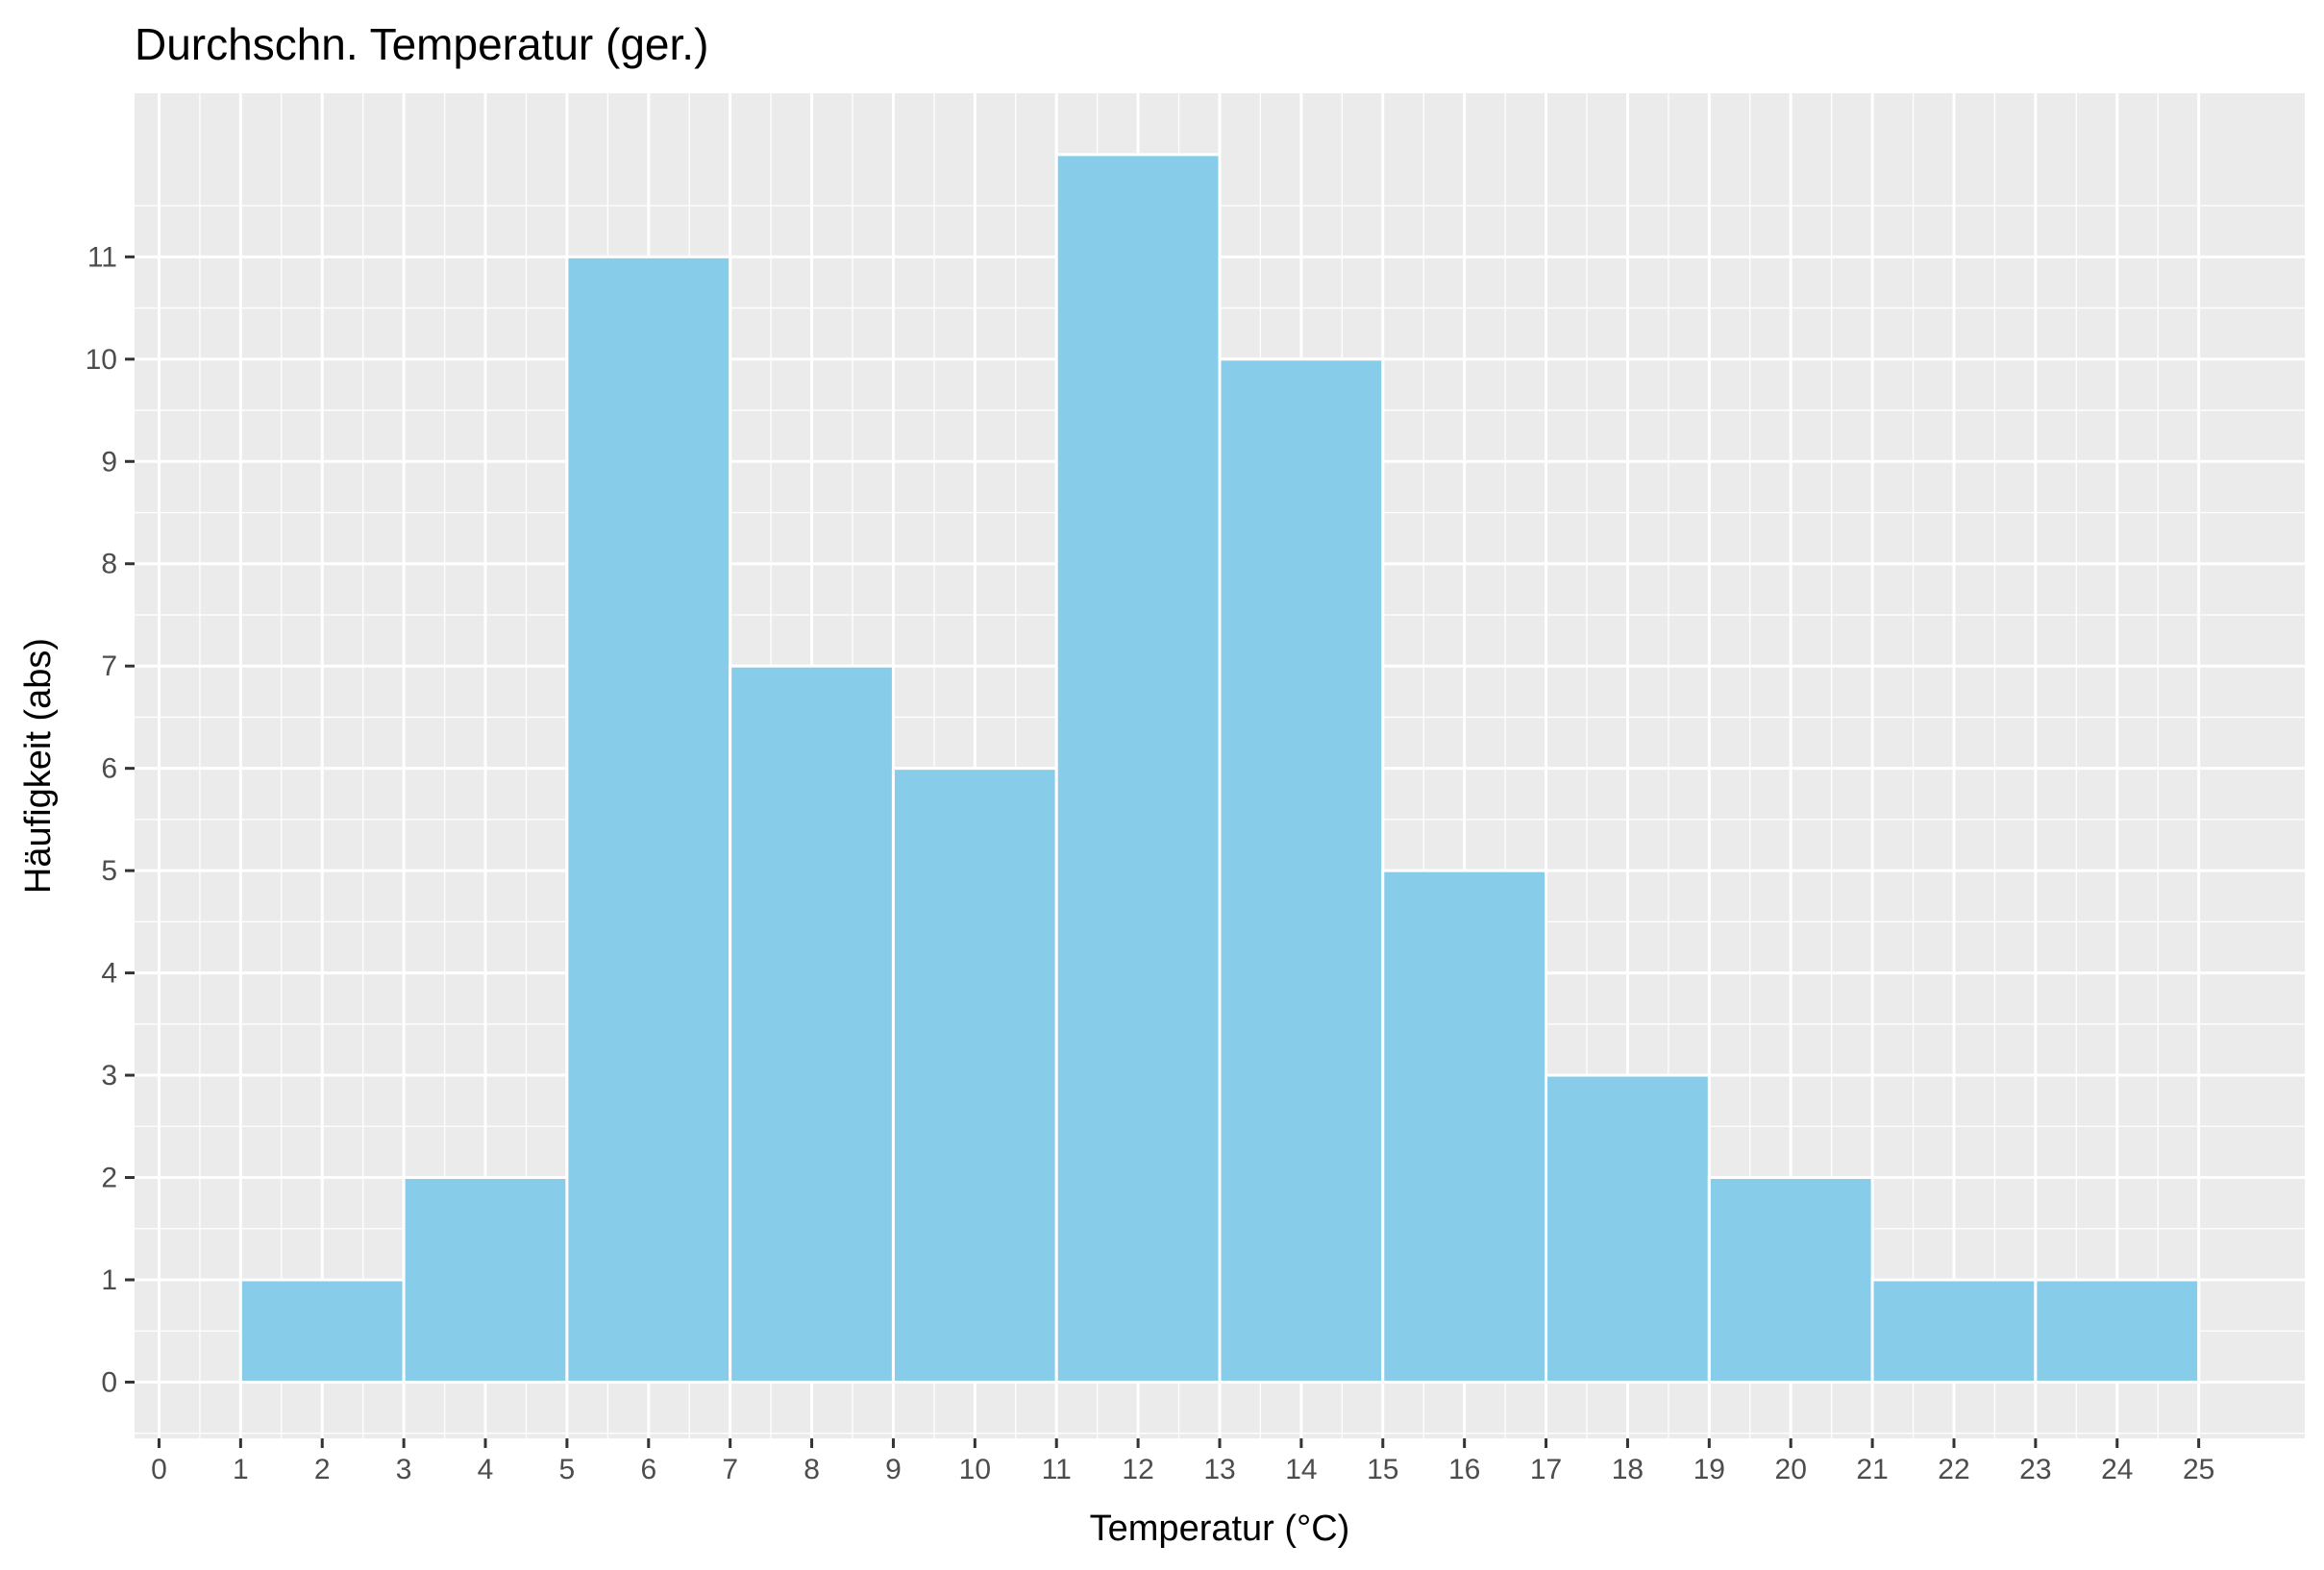  I want to click on x-axis-title: Temperatur (°C), so click(1220, 1529).